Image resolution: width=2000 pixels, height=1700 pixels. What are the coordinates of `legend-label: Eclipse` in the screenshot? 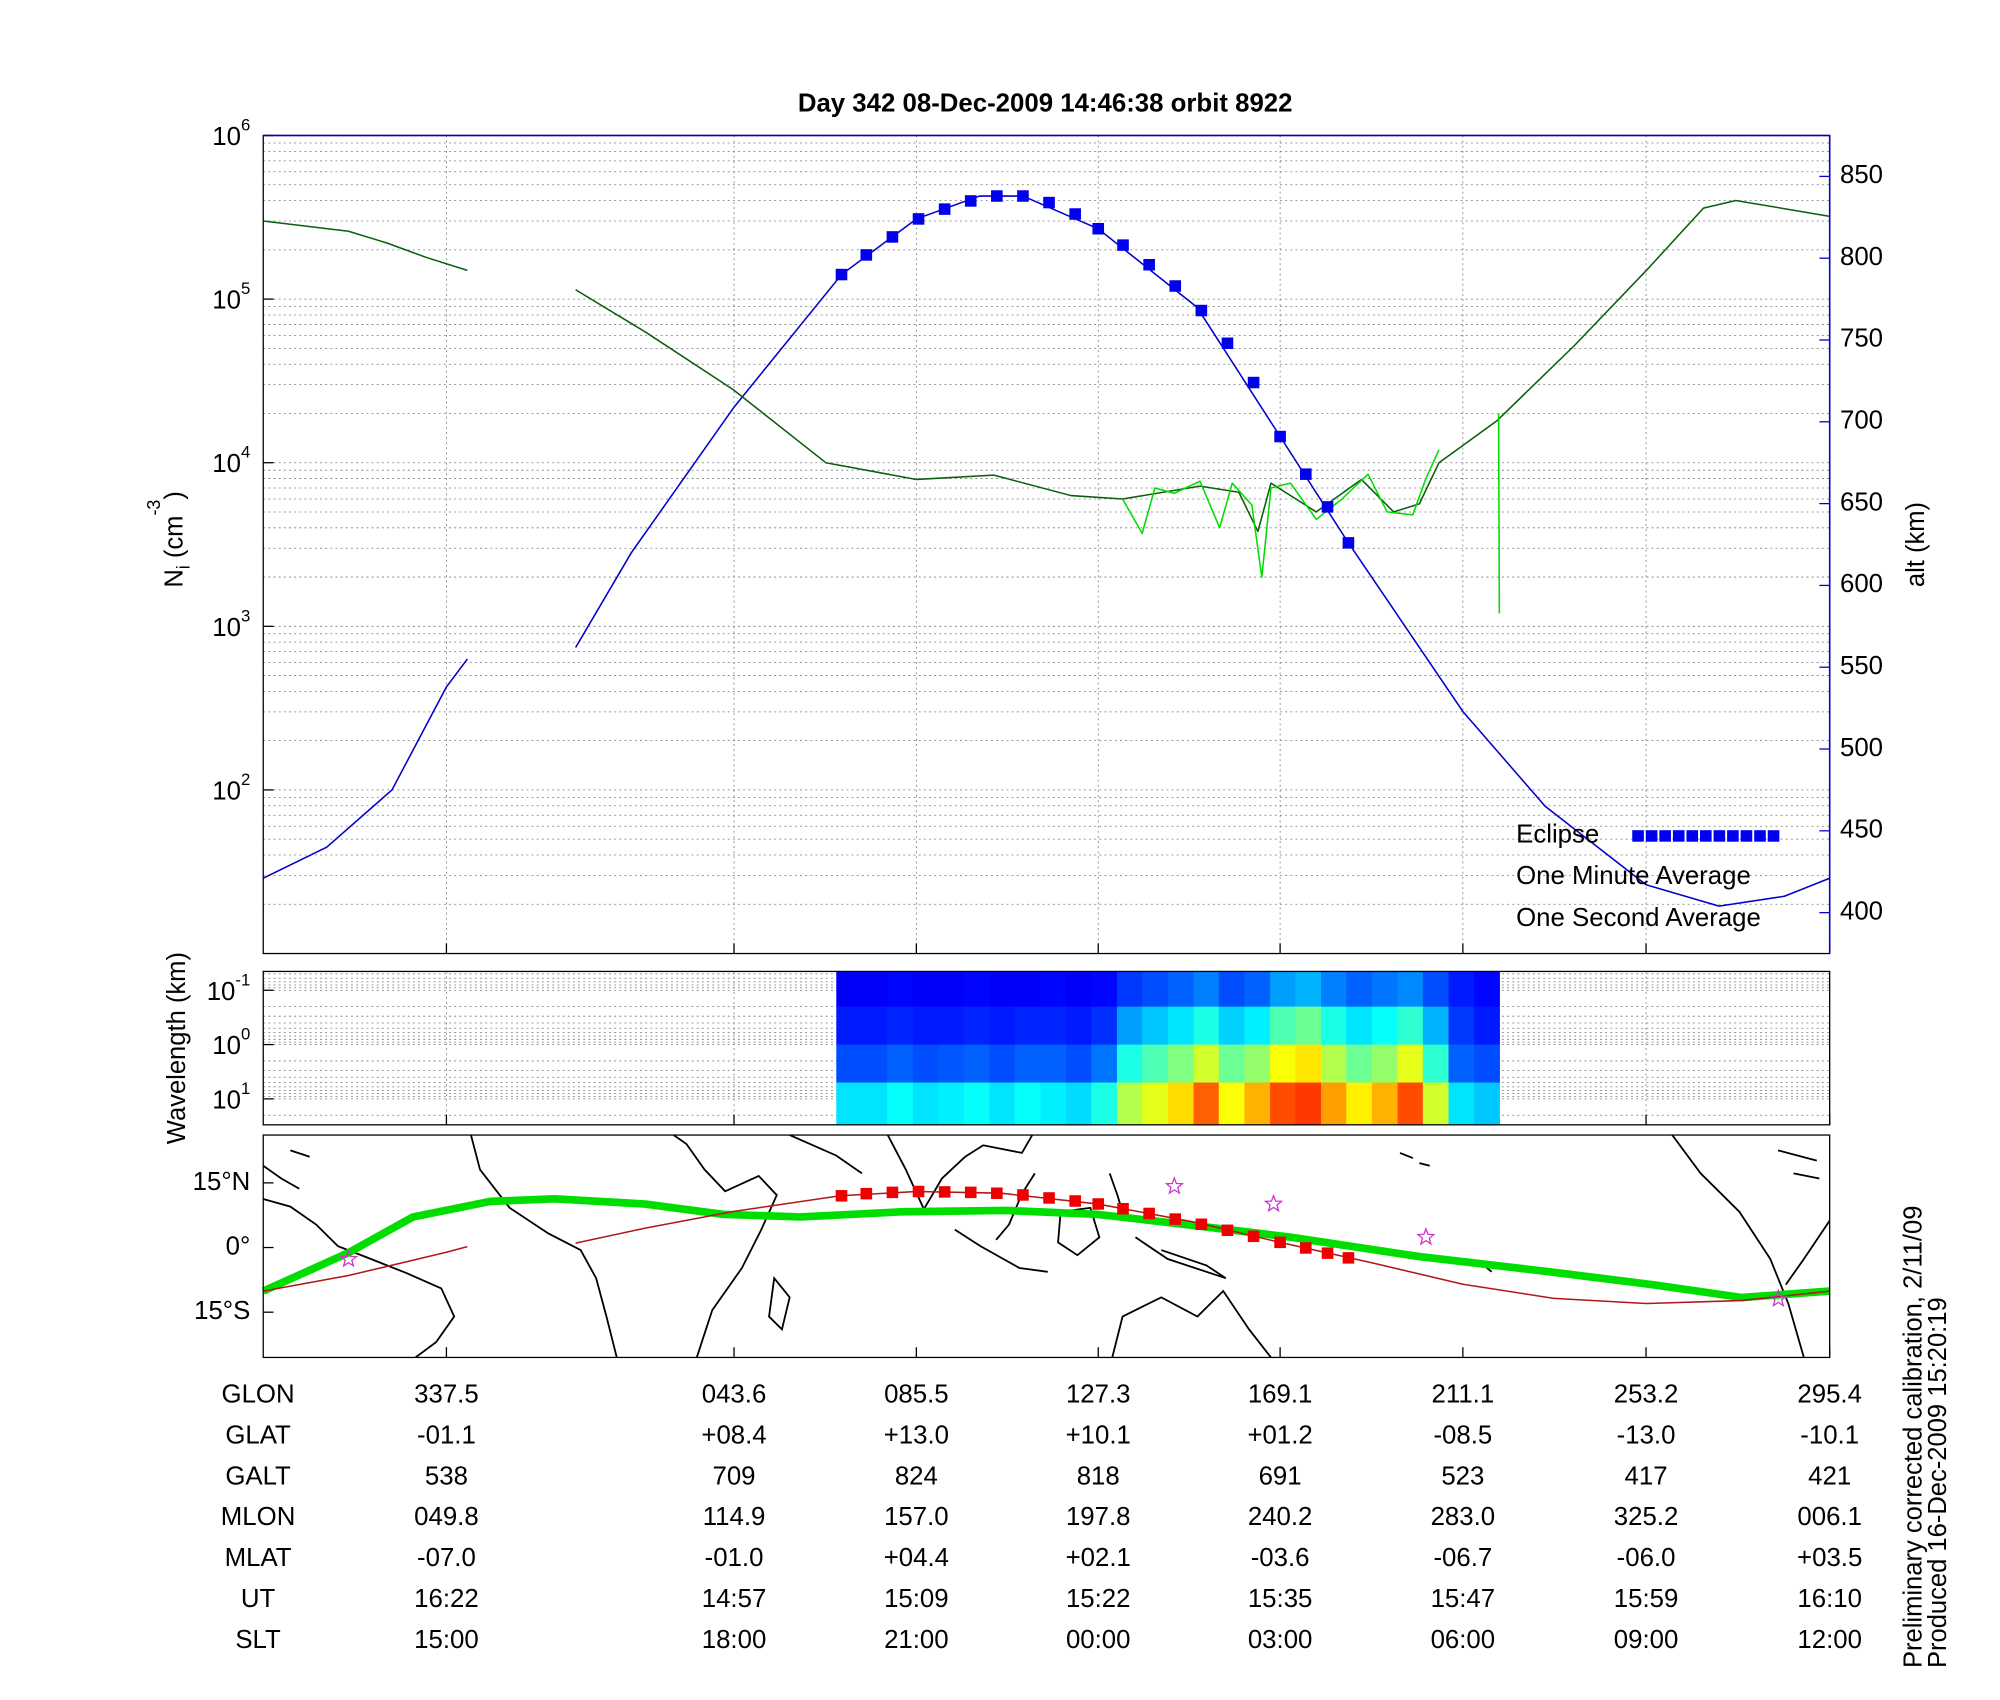 It's located at (1557, 835).